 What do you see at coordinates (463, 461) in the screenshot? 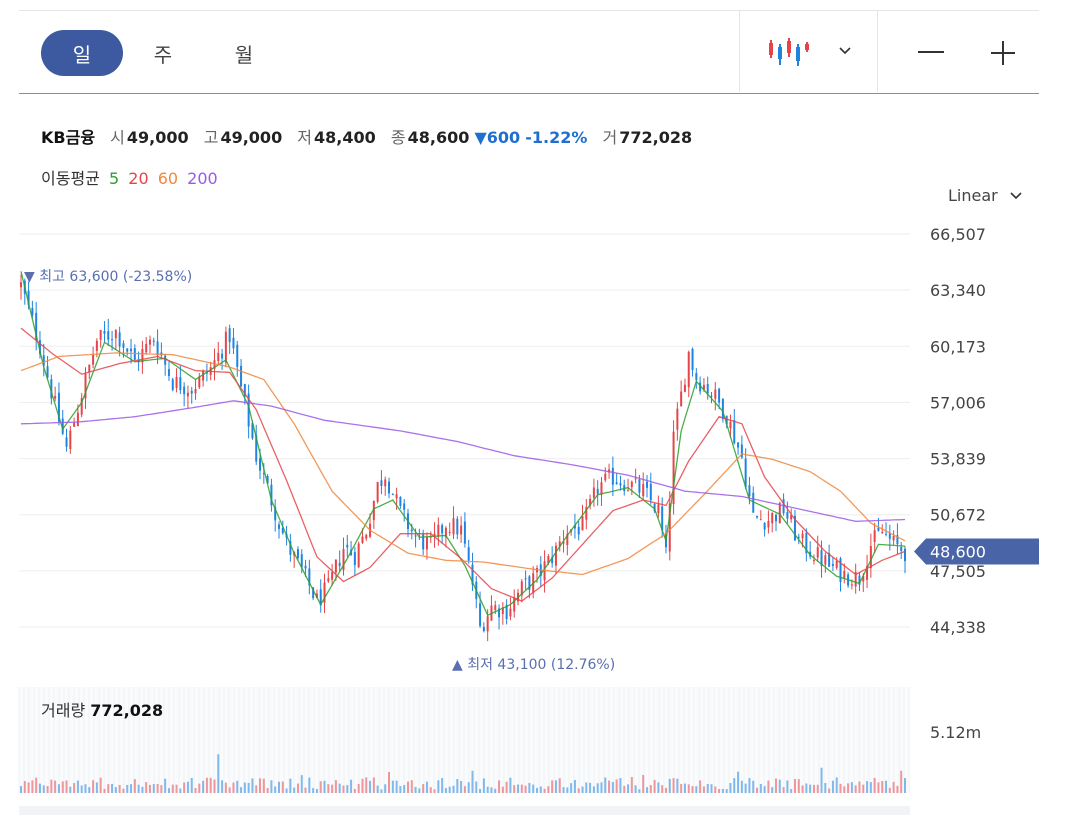
I see `ma-200-line` at bounding box center [463, 461].